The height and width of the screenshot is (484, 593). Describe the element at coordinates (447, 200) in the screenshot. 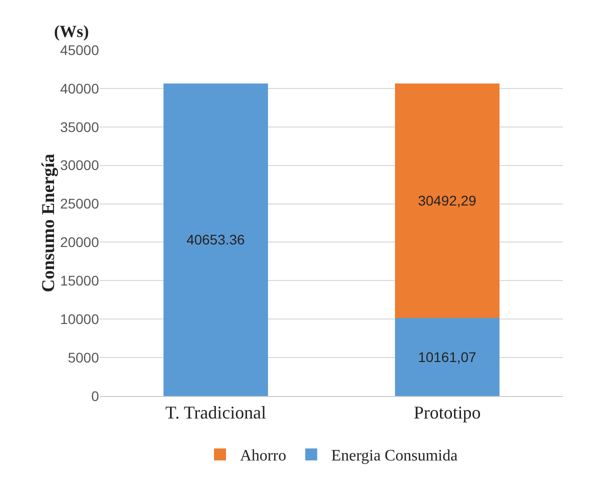

I see `data-label: 30492,29` at that location.